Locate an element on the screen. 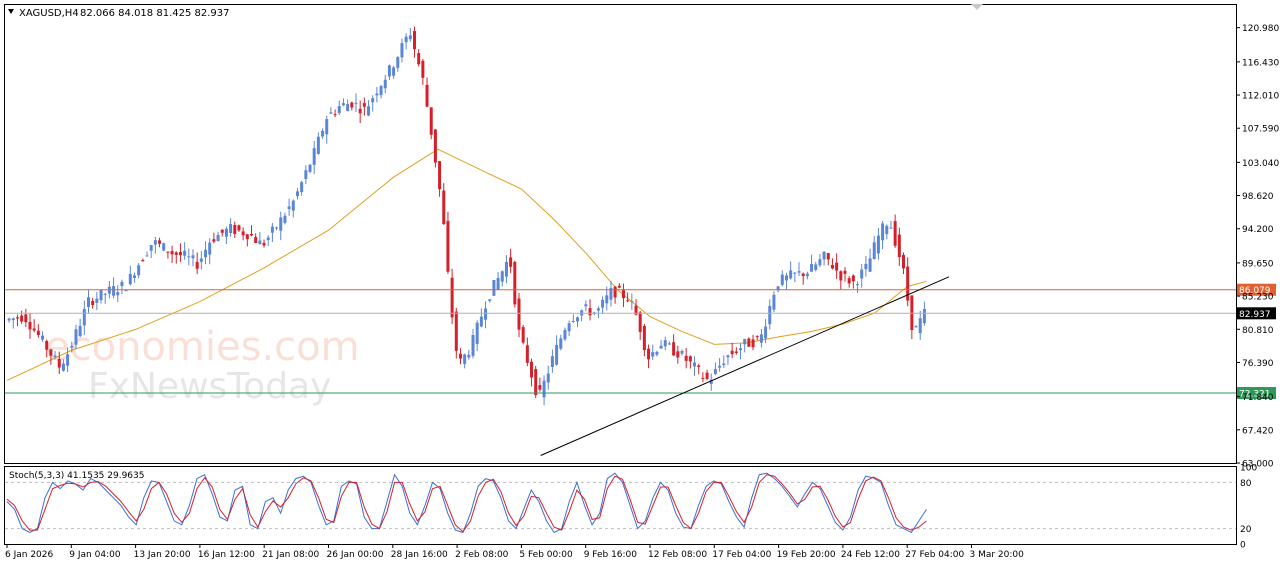  time-tick-label: 9 Feb 16:00 is located at coordinates (611, 555).